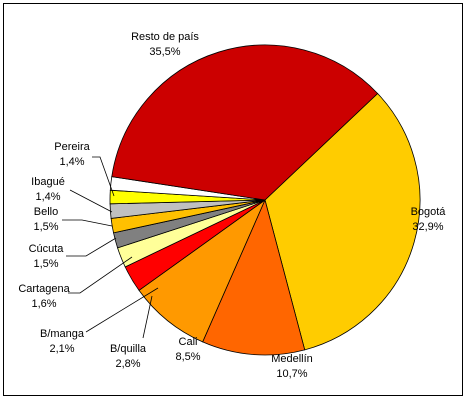 This screenshot has width=467, height=405. Describe the element at coordinates (72, 147) in the screenshot. I see `slice-label: Pereira` at that location.